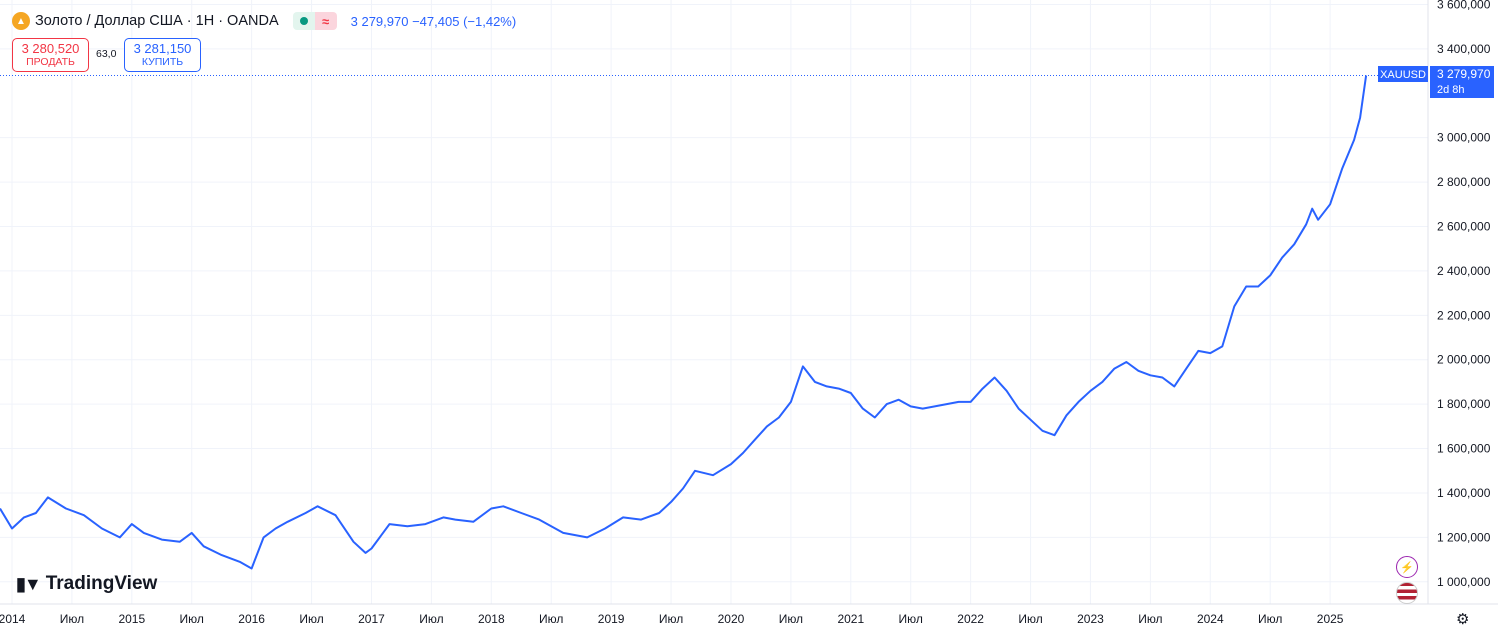  What do you see at coordinates (1464, 493) in the screenshot?
I see `y-tick-label: 1 400,000` at bounding box center [1464, 493].